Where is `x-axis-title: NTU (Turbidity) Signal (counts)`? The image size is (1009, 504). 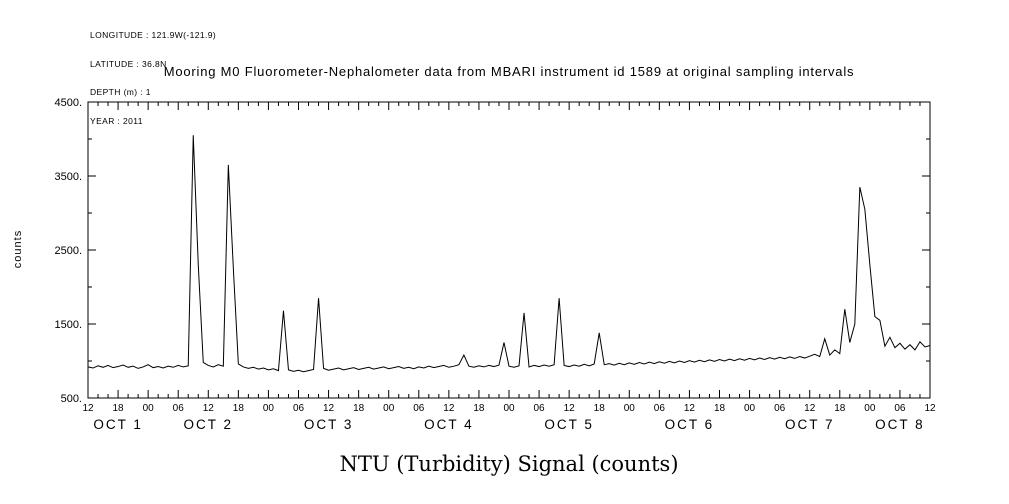 x-axis-title: NTU (Turbidity) Signal (counts) is located at coordinates (509, 464).